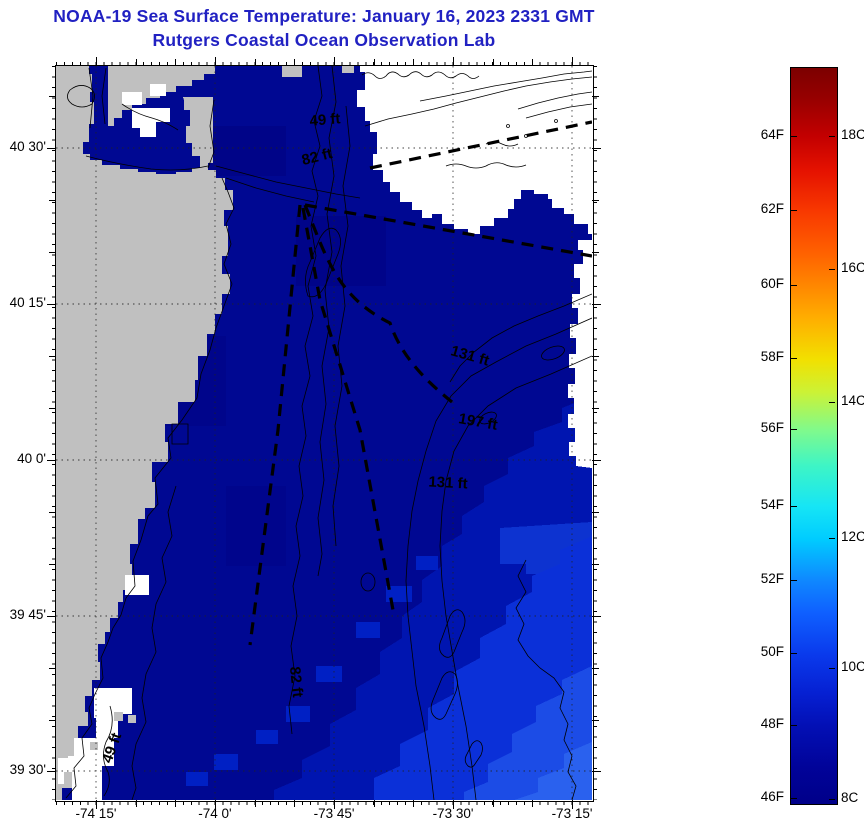 The height and width of the screenshot is (832, 864). I want to click on shipping-lane-east-upper, so click(480, 145).